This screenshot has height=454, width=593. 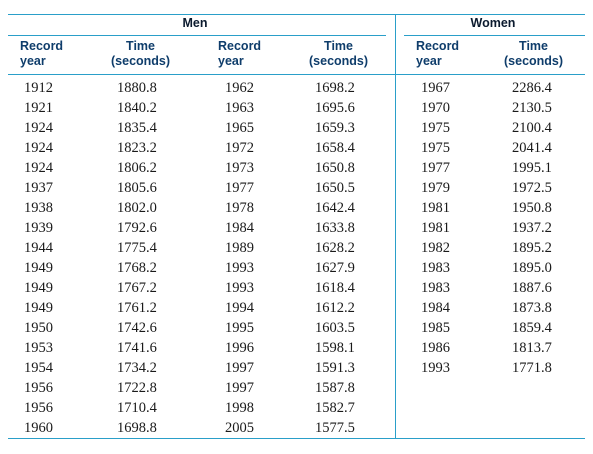 I want to click on men2-record-year-cell: 1995, so click(x=239, y=328).